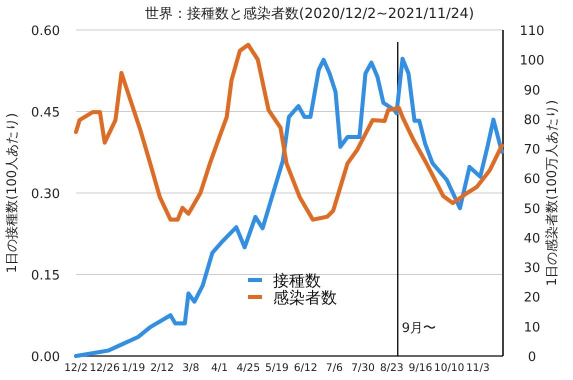  Describe the element at coordinates (248, 368) in the screenshot. I see `x-tick-label: 4/25` at that location.